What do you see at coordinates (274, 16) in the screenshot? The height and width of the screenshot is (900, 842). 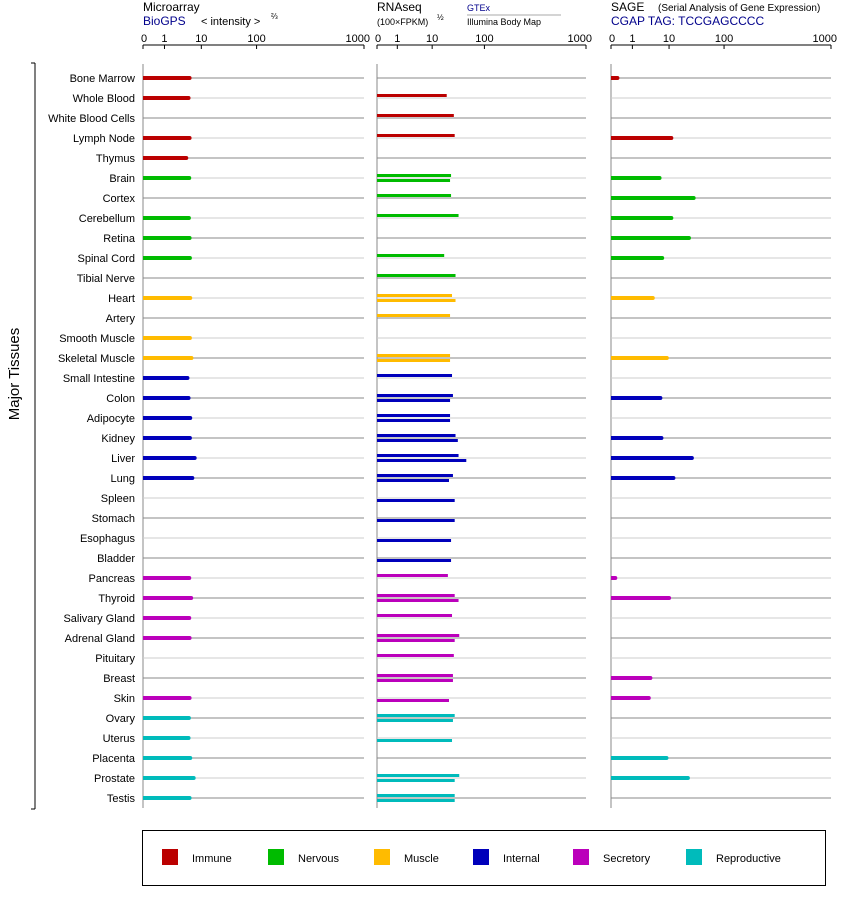 I see `microarray-unit-exponent: ⅔` at bounding box center [274, 16].